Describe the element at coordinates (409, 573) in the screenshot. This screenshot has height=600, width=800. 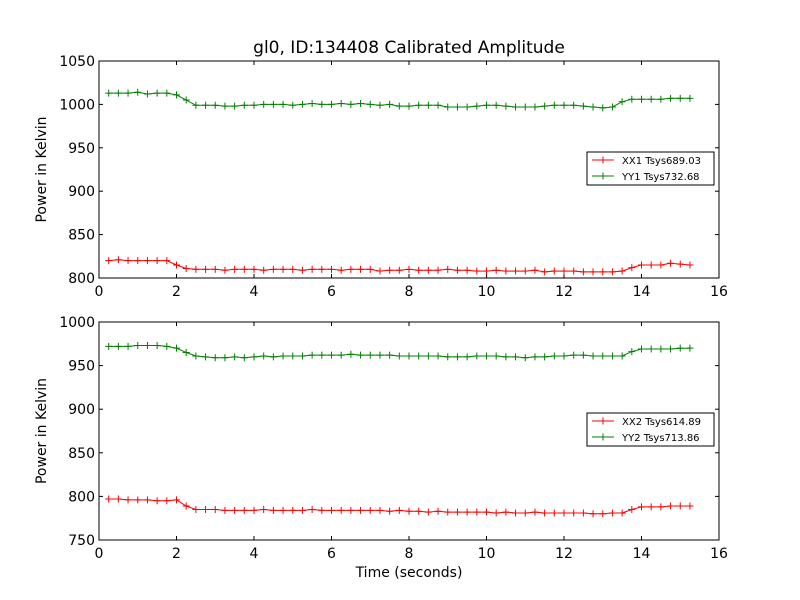
I see `x-axis-label: Time (seconds)` at that location.